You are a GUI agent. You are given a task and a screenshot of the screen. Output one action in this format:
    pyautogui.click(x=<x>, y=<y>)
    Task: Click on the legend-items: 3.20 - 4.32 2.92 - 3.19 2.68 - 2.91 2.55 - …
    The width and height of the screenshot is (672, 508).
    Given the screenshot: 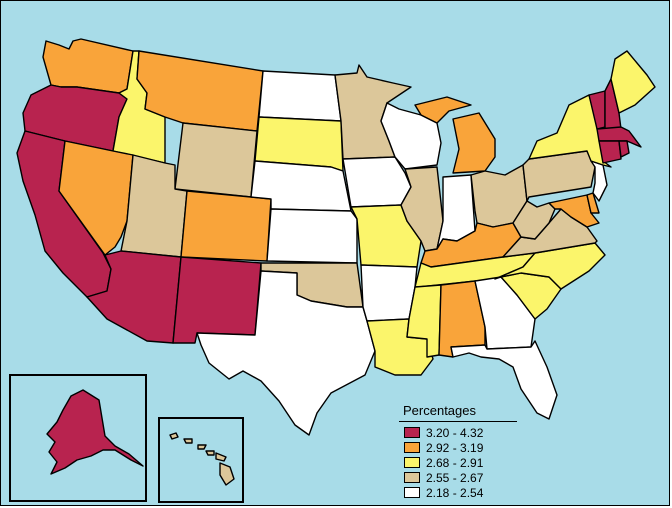 What is the action you would take?
    pyautogui.click(x=458, y=462)
    